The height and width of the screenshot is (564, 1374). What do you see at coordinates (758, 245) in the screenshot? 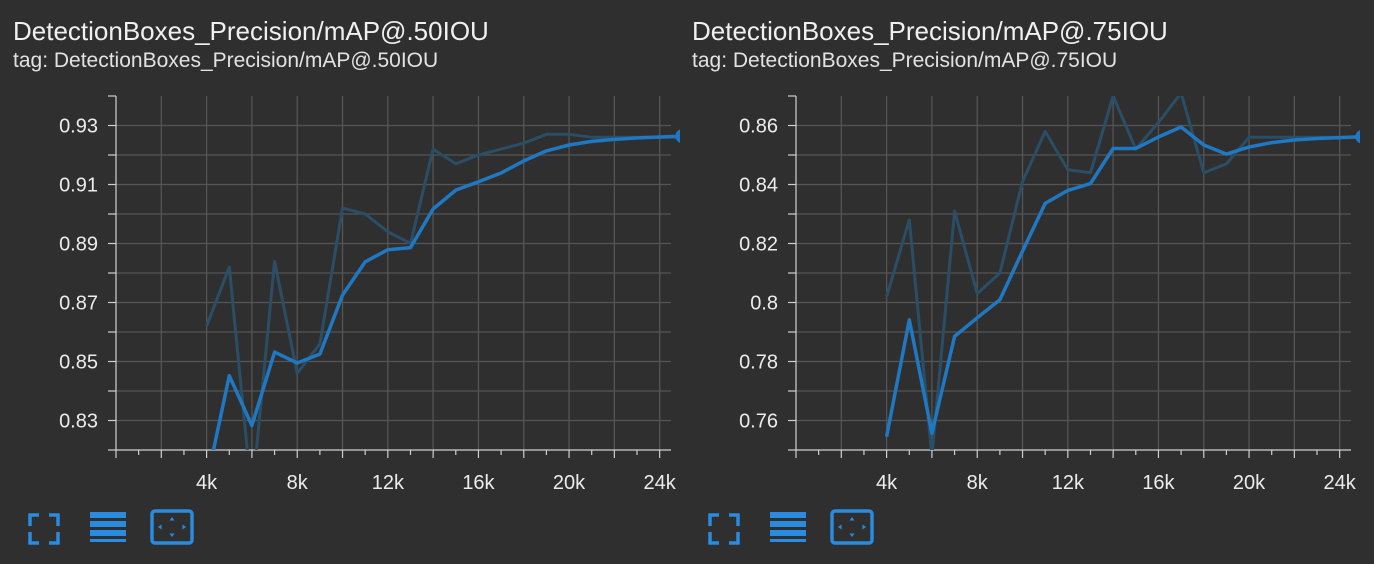
I see `y-tick-label: 0.82` at bounding box center [758, 245].